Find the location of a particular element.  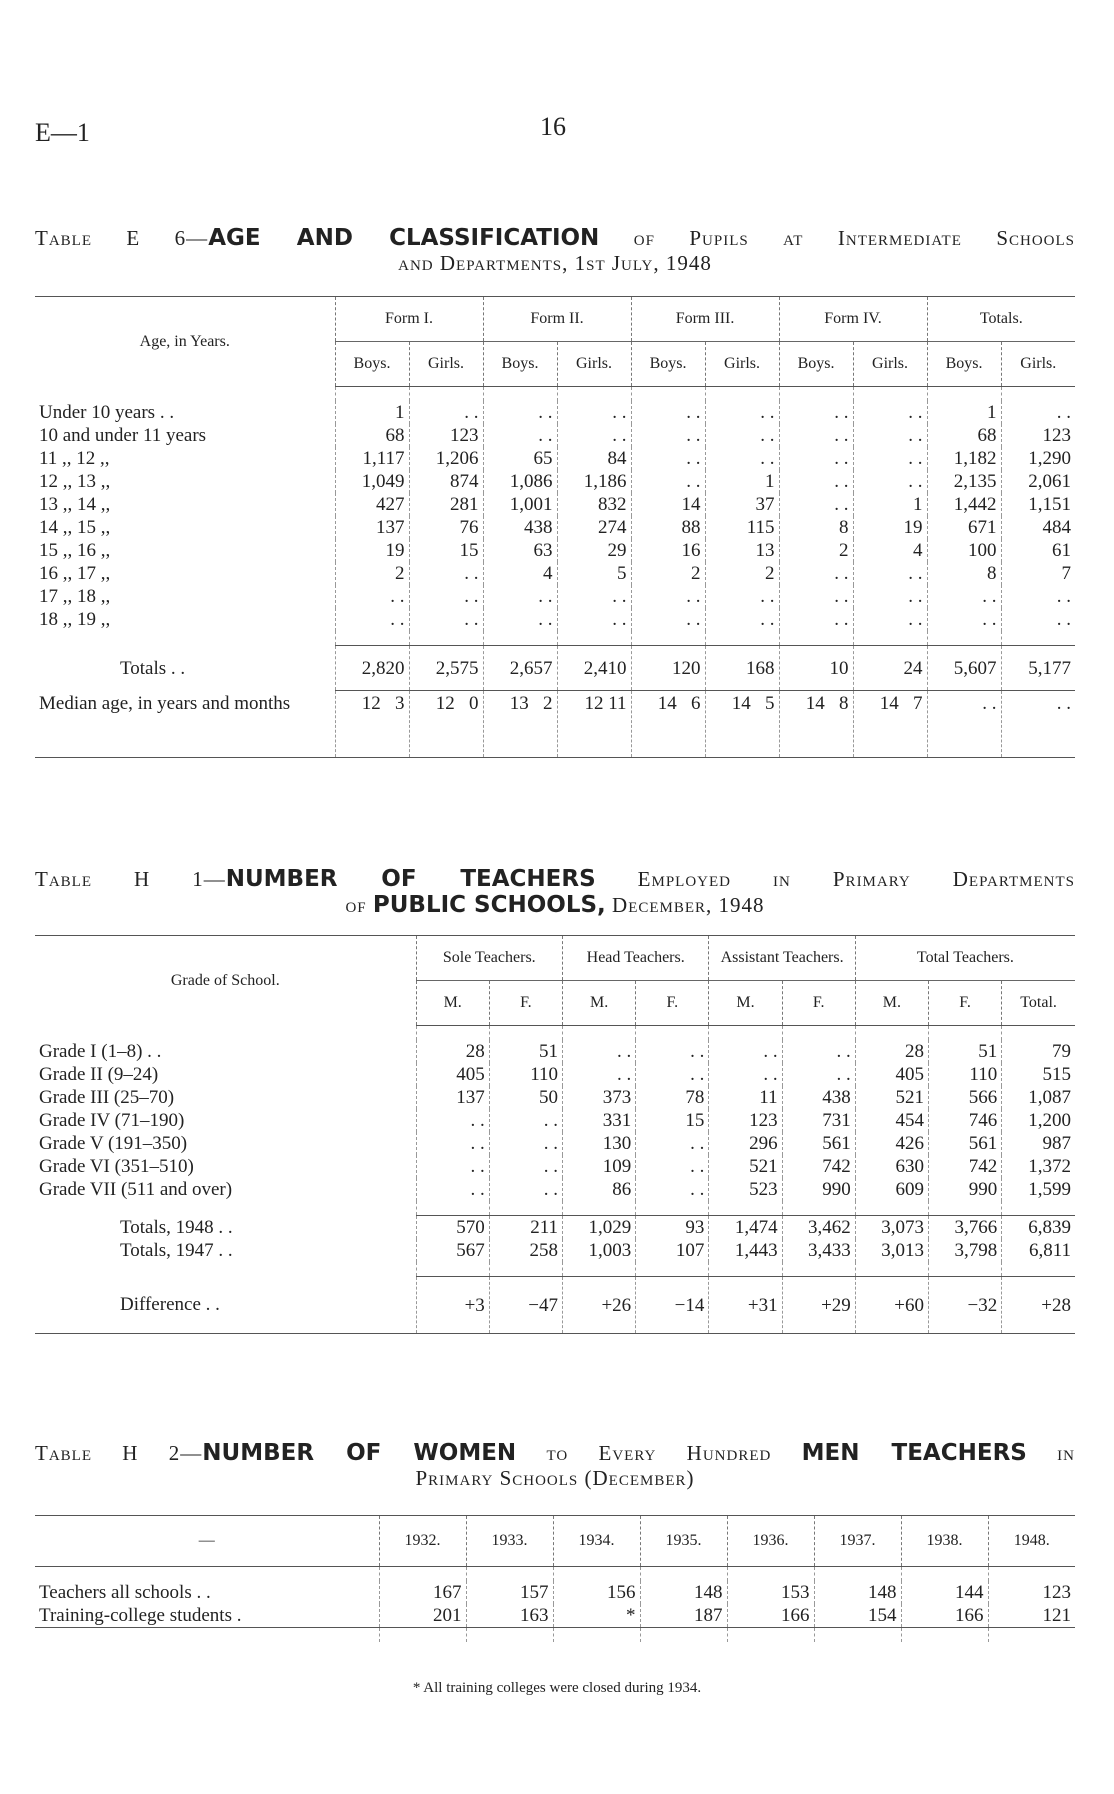

cell: 50 is located at coordinates (525, 1097).